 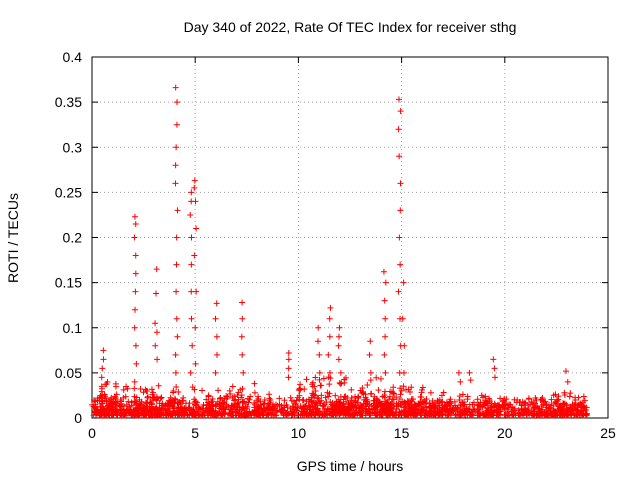 What do you see at coordinates (505, 433) in the screenshot?
I see `x-tick-label: 20` at bounding box center [505, 433].